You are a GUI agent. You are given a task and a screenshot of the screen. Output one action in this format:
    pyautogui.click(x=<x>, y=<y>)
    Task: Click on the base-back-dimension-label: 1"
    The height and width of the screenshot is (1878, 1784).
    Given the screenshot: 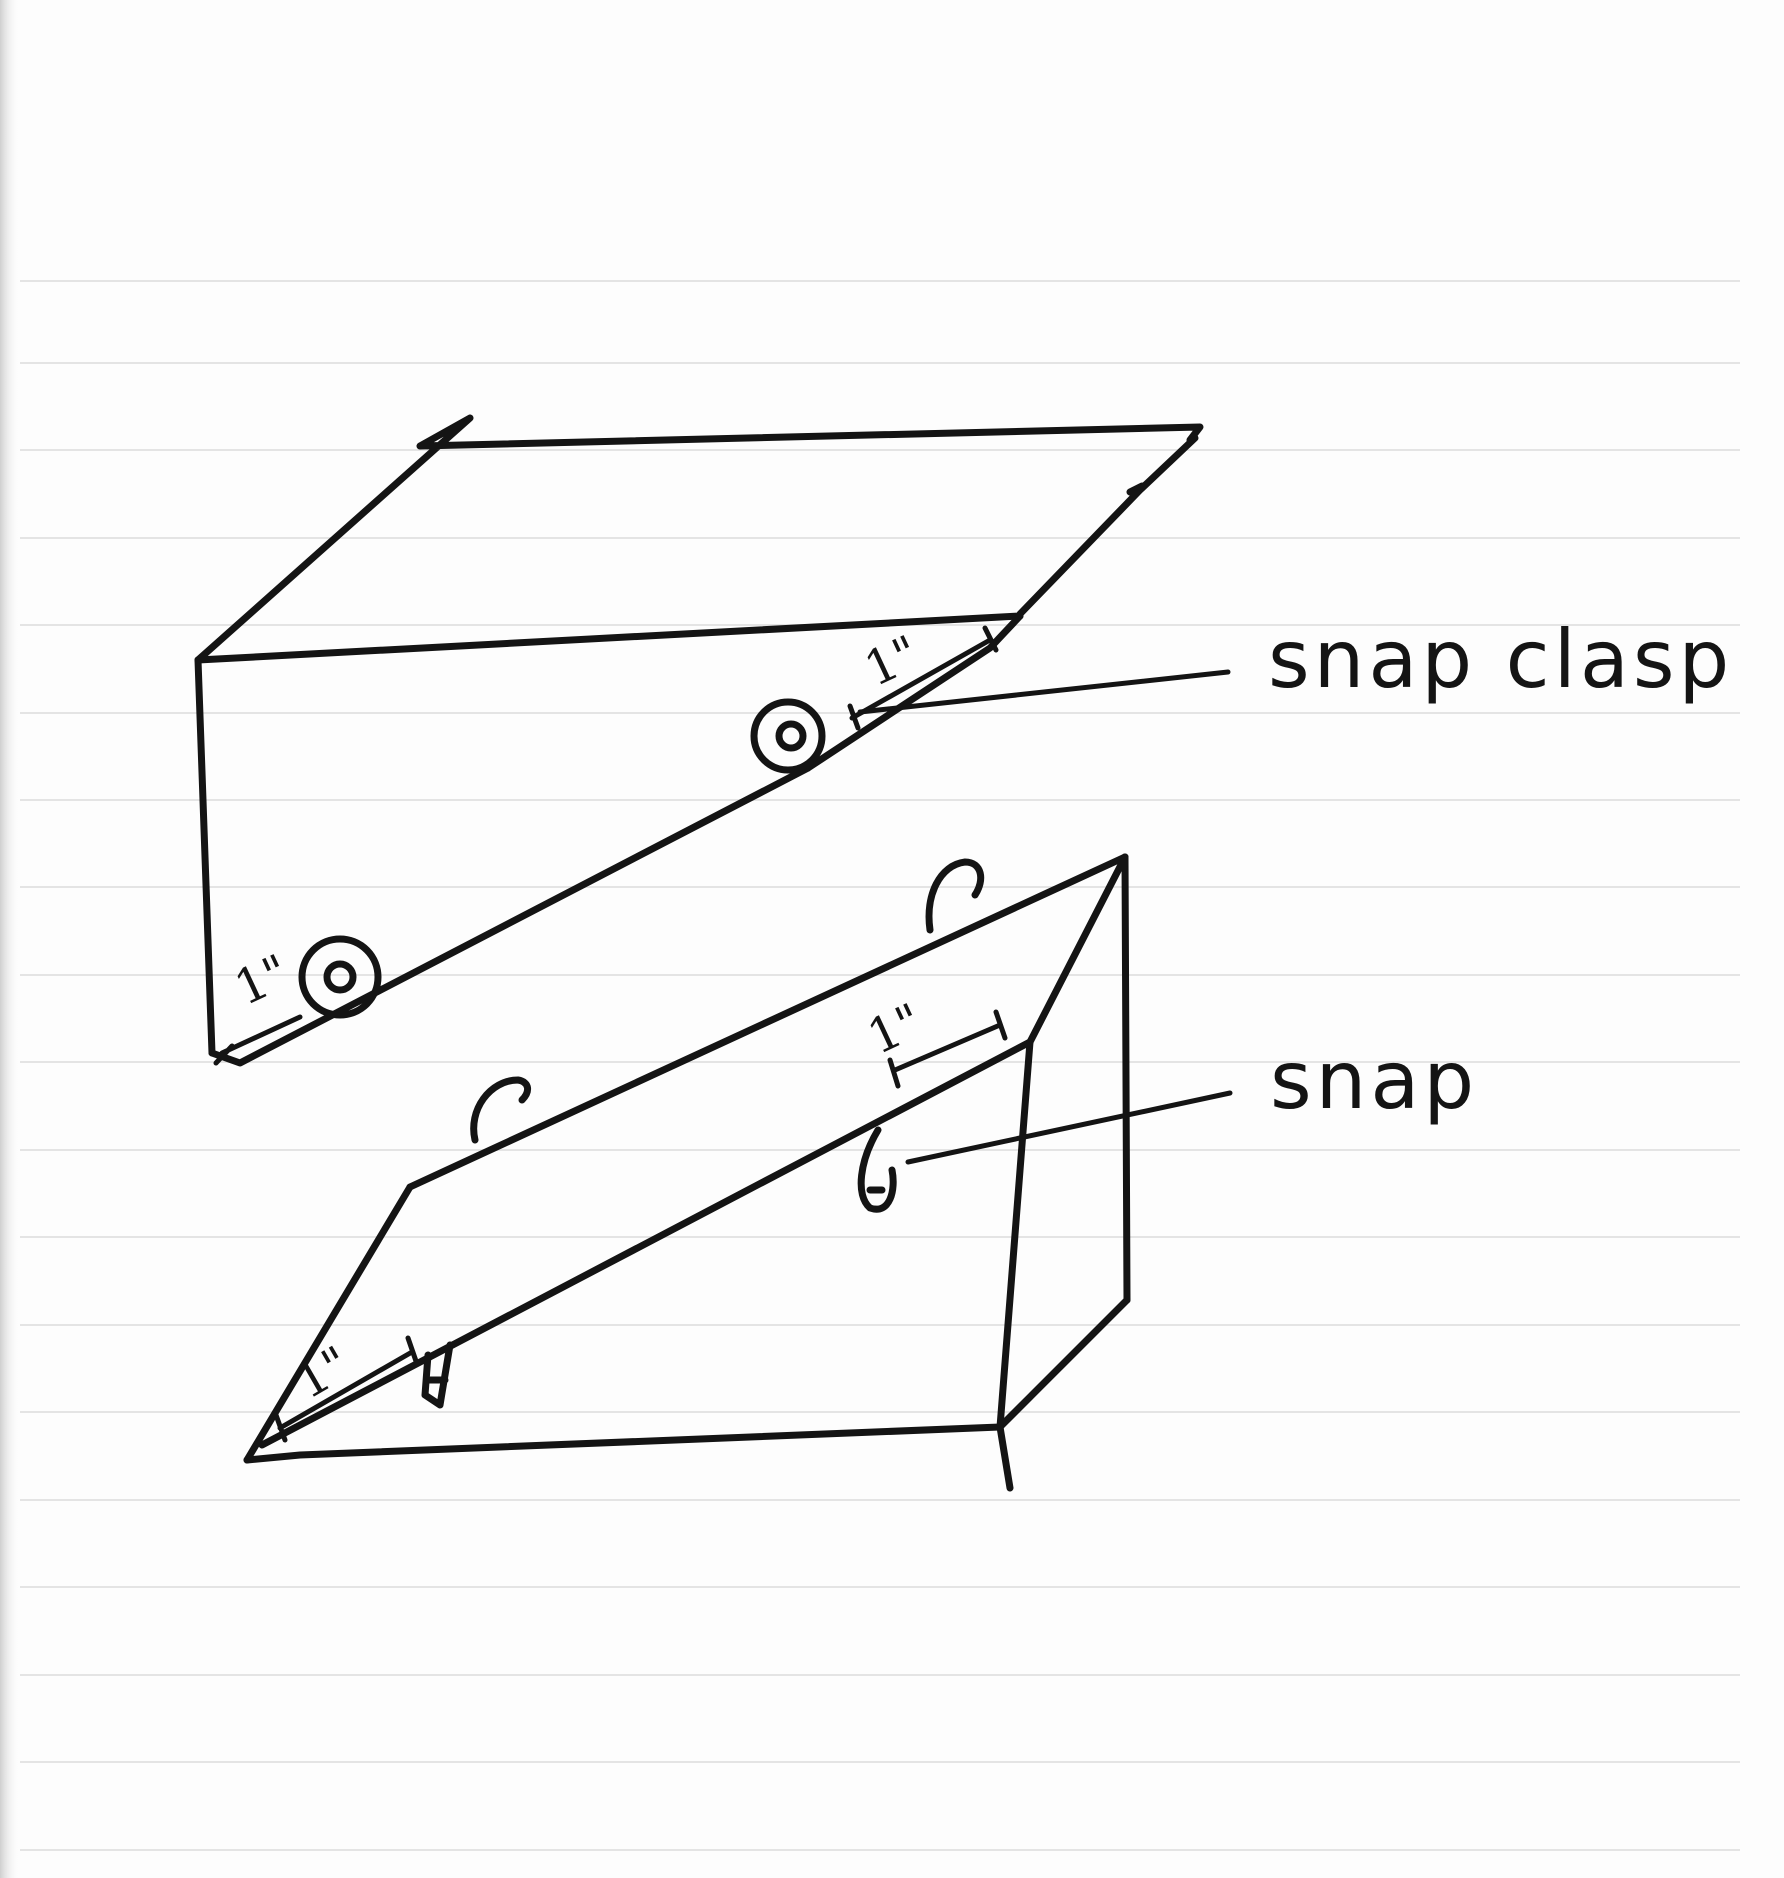 What is the action you would take?
    pyautogui.click(x=894, y=1029)
    